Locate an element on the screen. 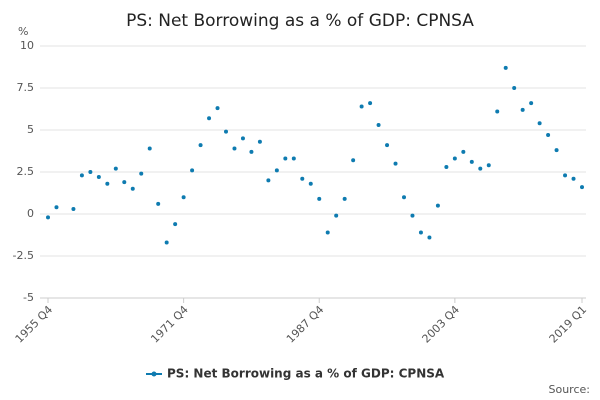 Image resolution: width=600 pixels, height=400 pixels. y-axis-label: % is located at coordinates (23, 31).